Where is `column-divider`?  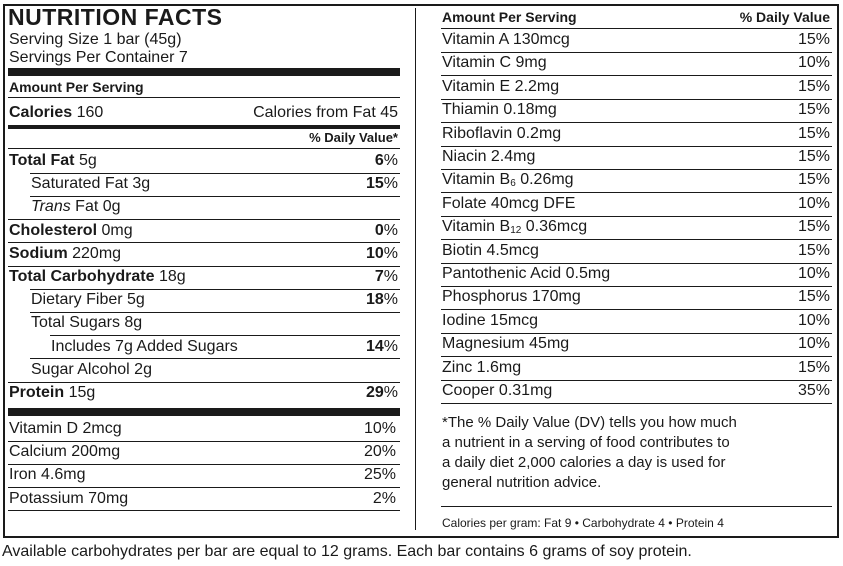
column-divider is located at coordinates (415, 269).